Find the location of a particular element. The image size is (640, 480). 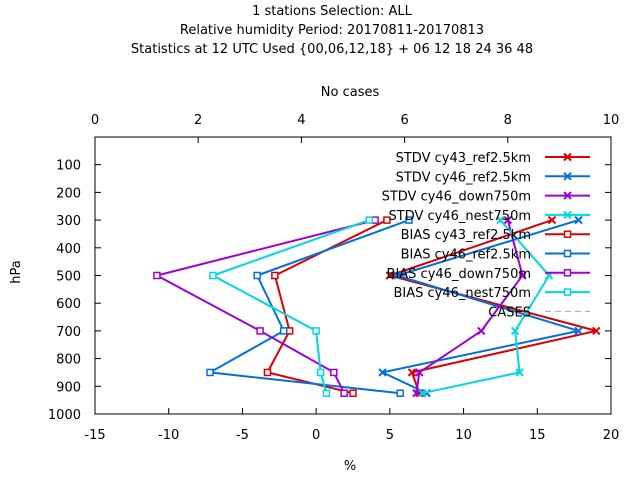

legend-entry: BIAS cy46_down750m is located at coordinates (488, 274).